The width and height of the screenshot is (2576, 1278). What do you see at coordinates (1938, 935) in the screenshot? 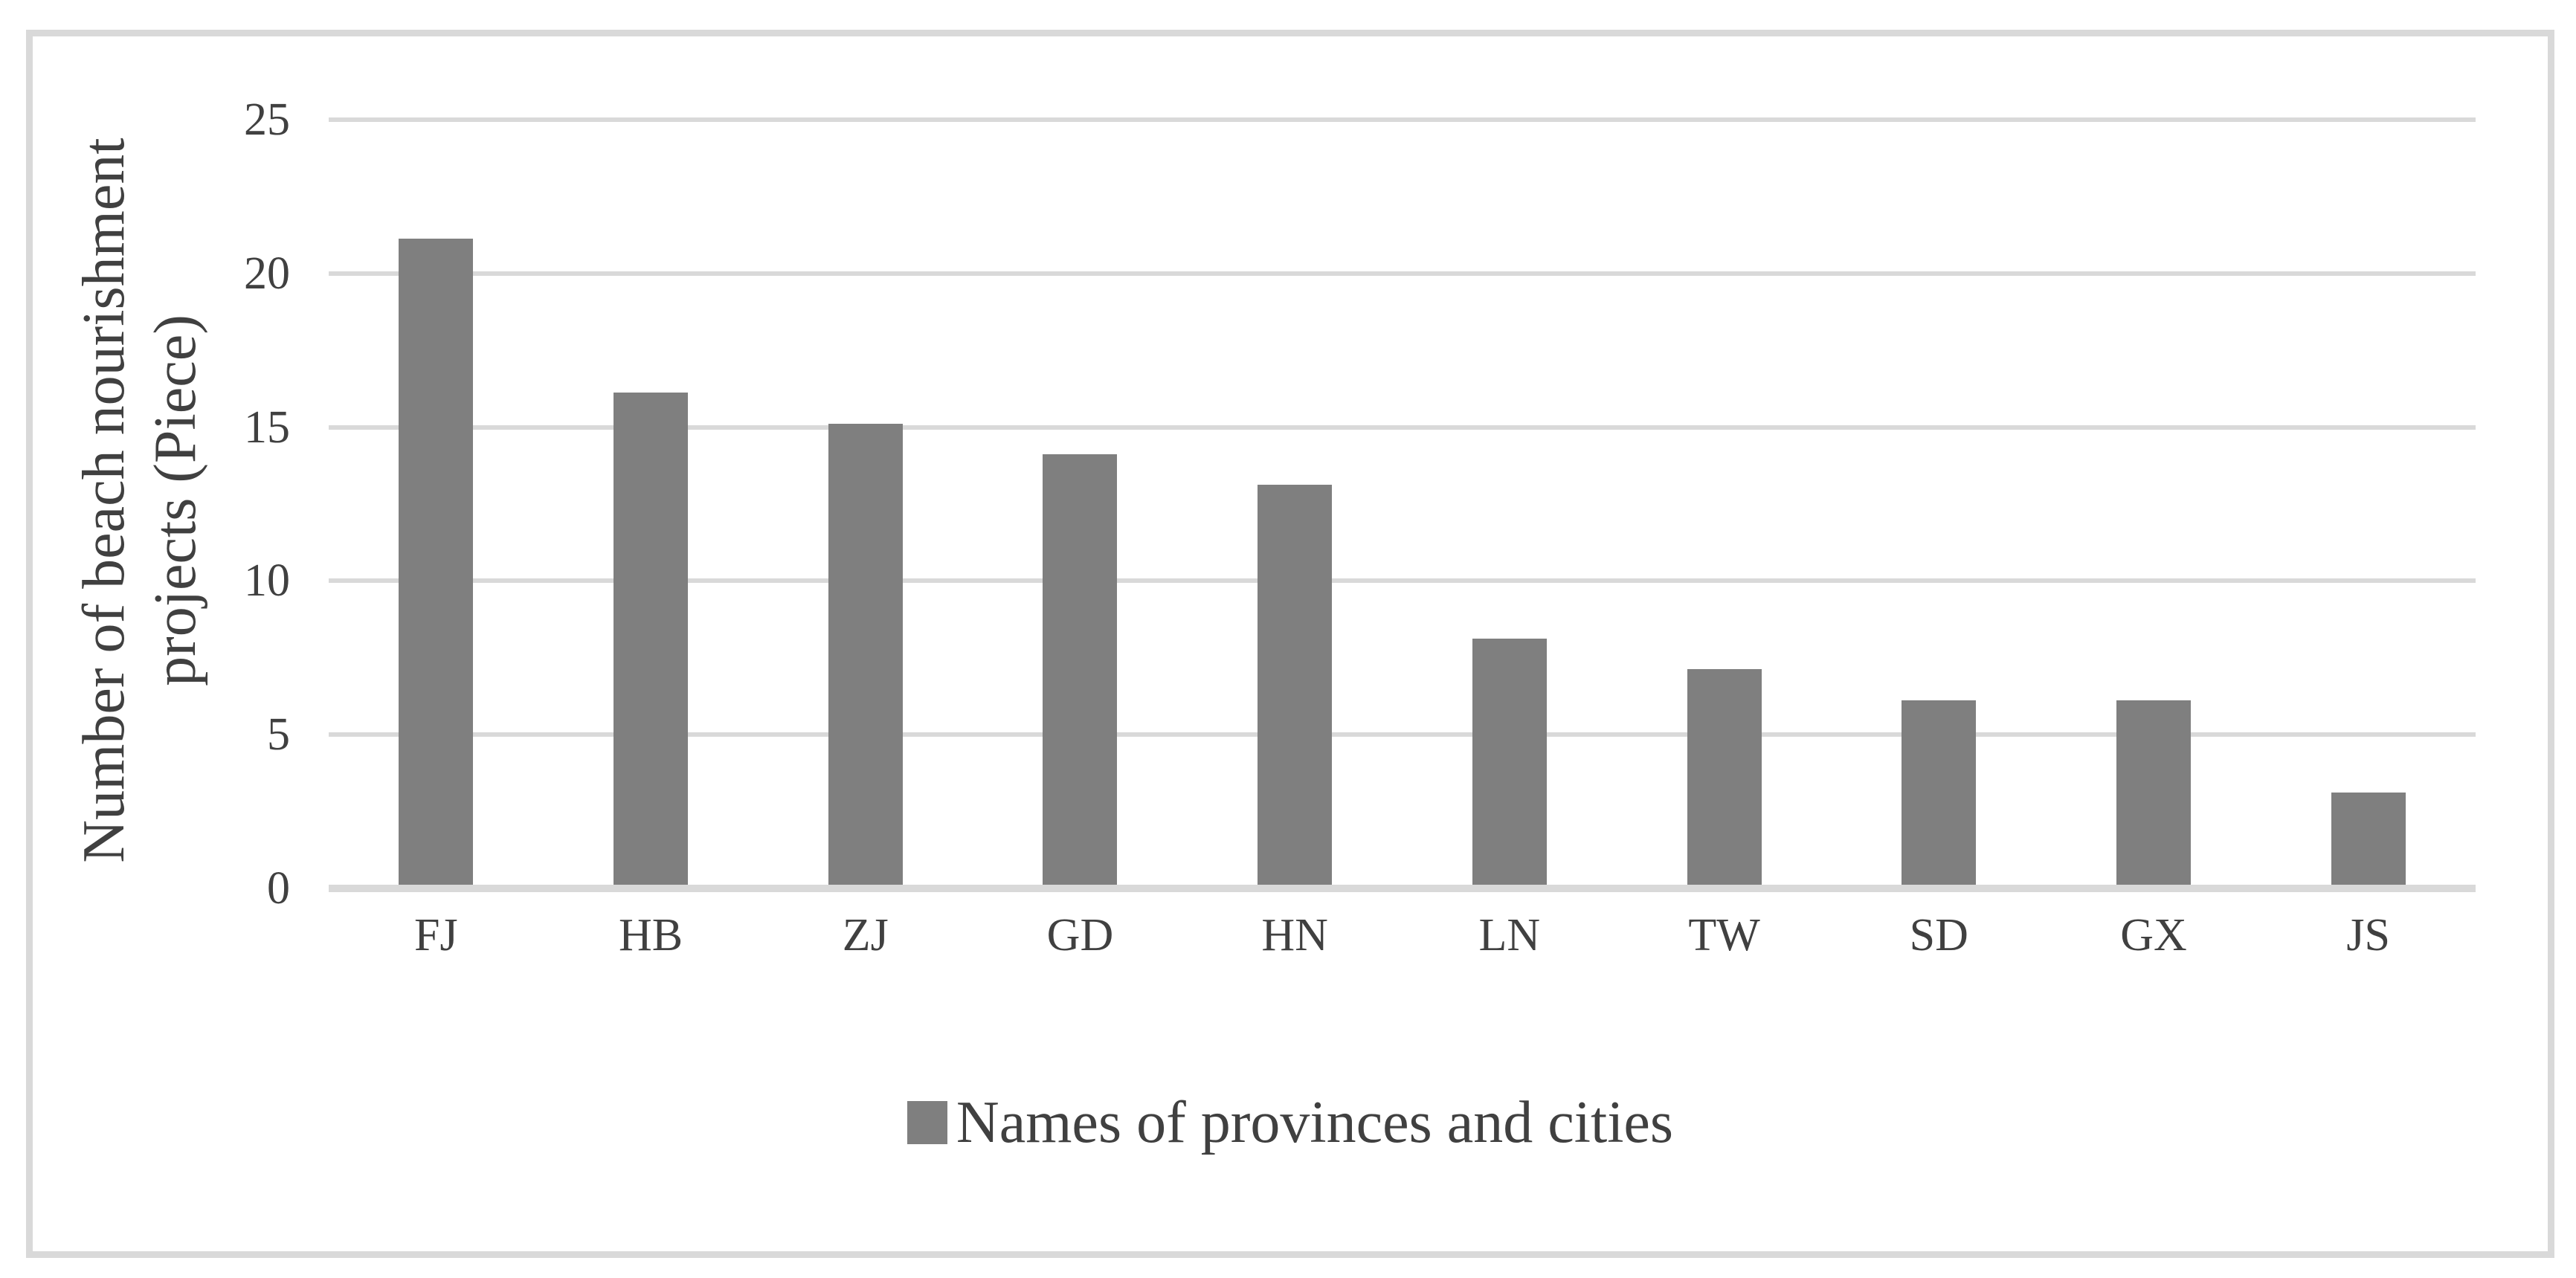
I see `x-category-label-SD: SD` at bounding box center [1938, 935].